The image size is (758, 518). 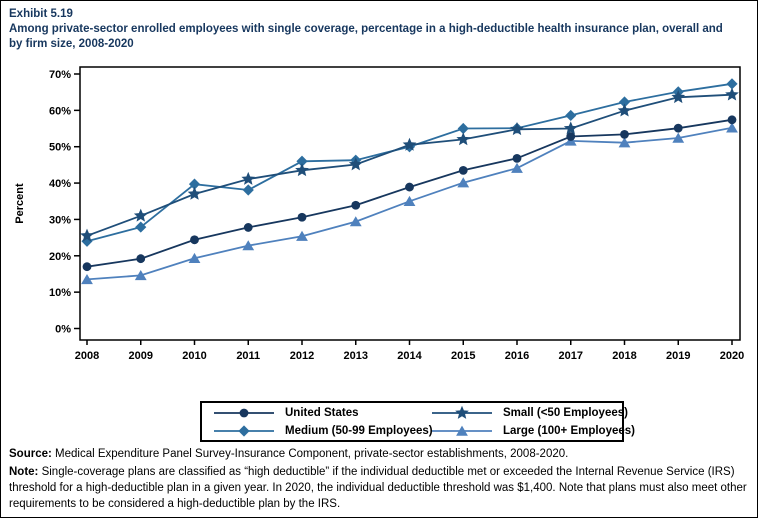 What do you see at coordinates (624, 356) in the screenshot?
I see `x-tick-label: 2018` at bounding box center [624, 356].